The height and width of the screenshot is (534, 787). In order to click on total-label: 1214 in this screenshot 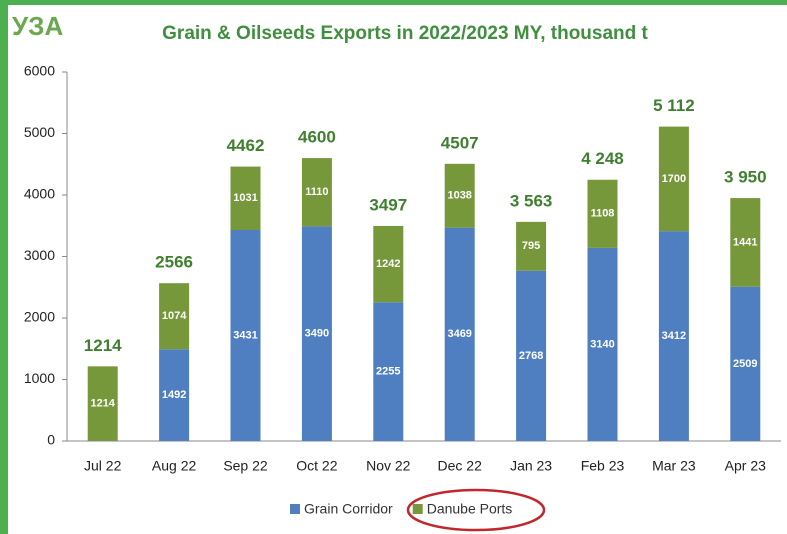, I will do `click(103, 345)`.